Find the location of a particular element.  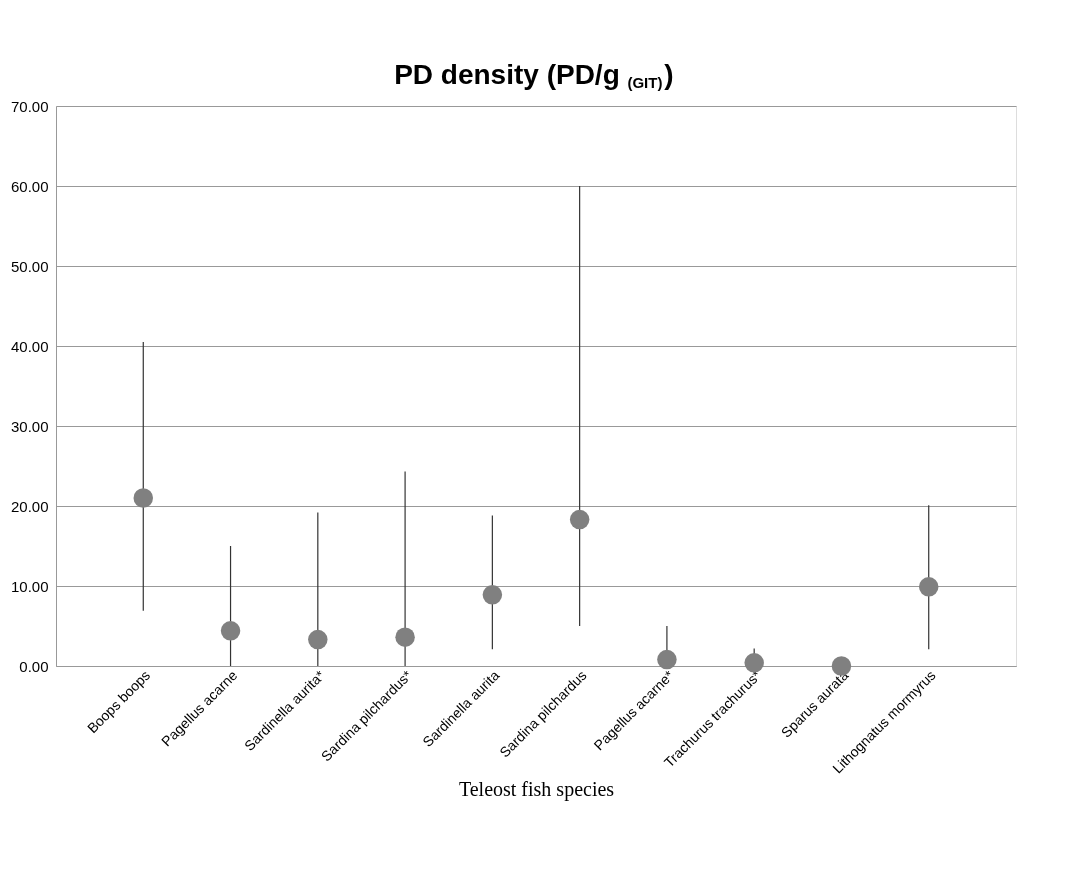

y-tick-label: 0.00 is located at coordinates (34, 666).